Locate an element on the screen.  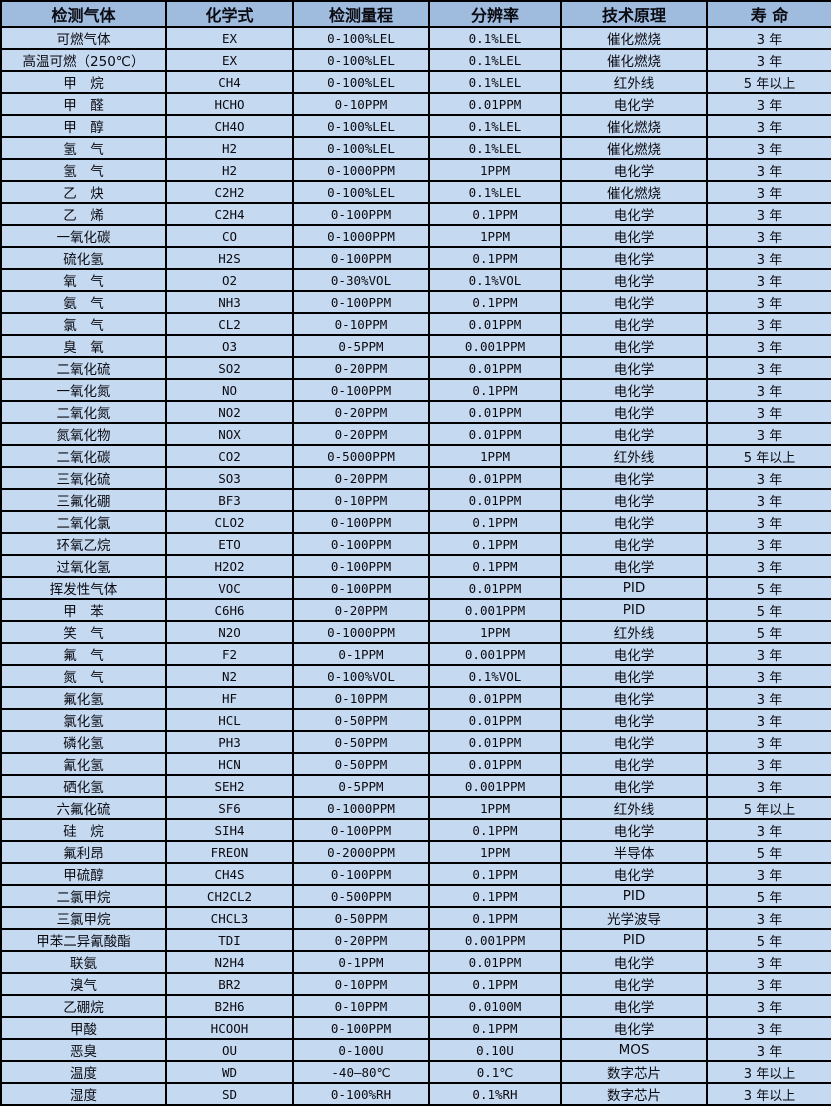
cell-formula: SD is located at coordinates (229, 1094).